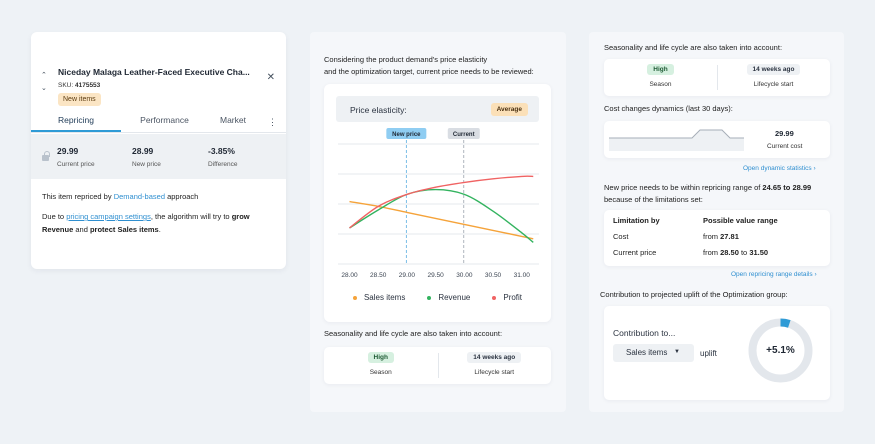 This screenshot has height=444, width=875. I want to click on chart-legend: Sales items Revenue Profit, so click(437, 297).